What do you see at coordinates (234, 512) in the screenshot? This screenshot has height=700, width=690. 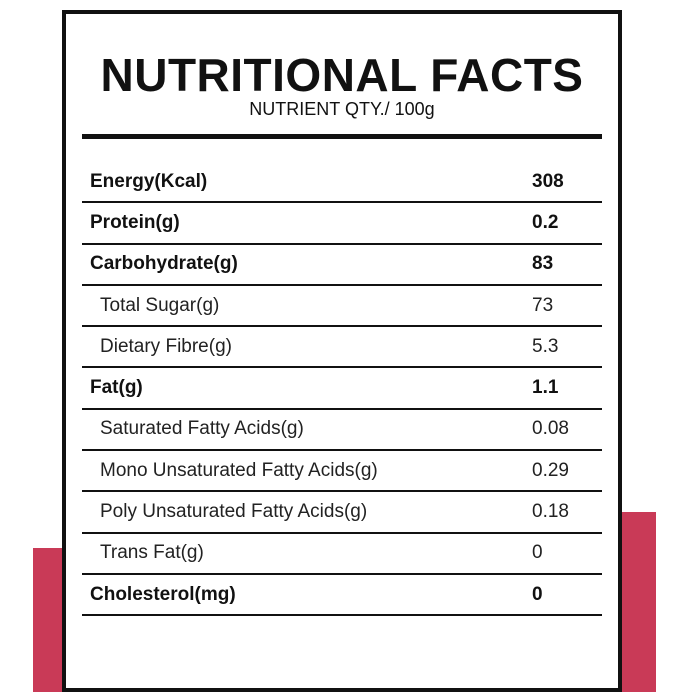 I see `nutrient-name: Poly Unsaturated Fatty Acids(g)` at bounding box center [234, 512].